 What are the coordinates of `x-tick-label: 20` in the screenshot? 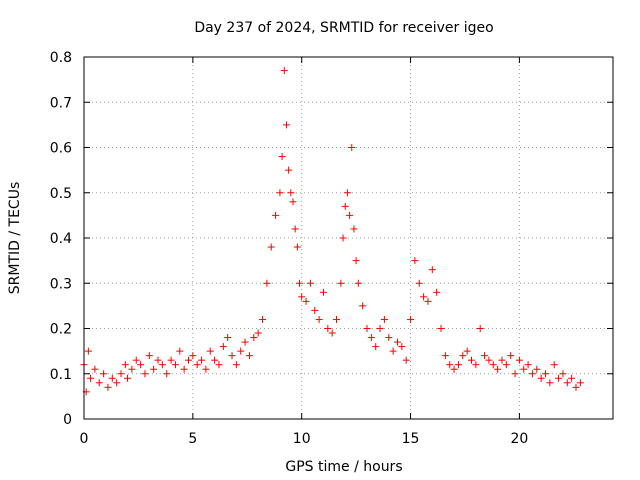 It's located at (519, 439).